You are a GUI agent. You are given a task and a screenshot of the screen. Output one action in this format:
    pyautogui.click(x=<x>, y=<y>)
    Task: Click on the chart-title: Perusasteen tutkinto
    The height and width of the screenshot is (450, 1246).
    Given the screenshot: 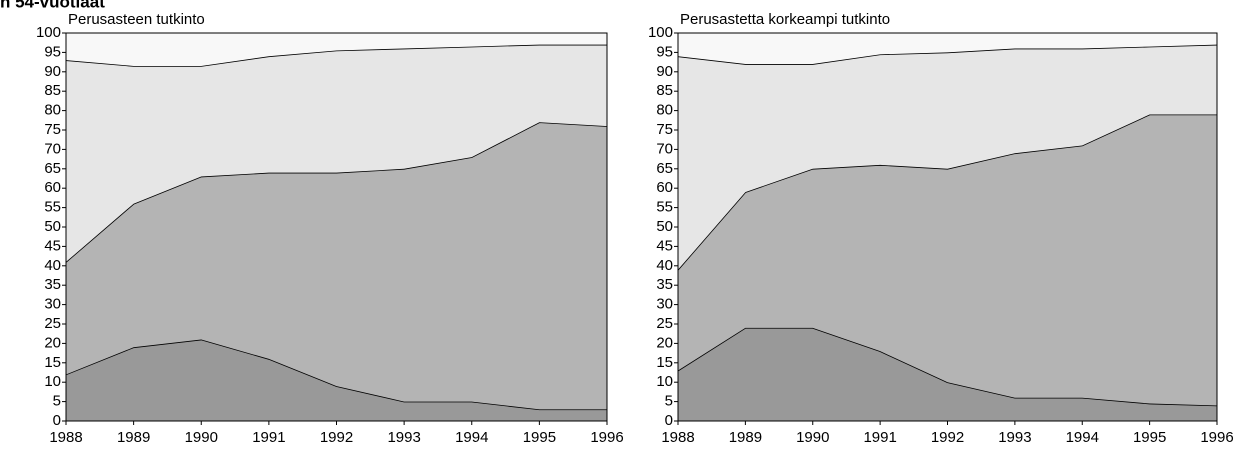 What is the action you would take?
    pyautogui.click(x=136, y=19)
    